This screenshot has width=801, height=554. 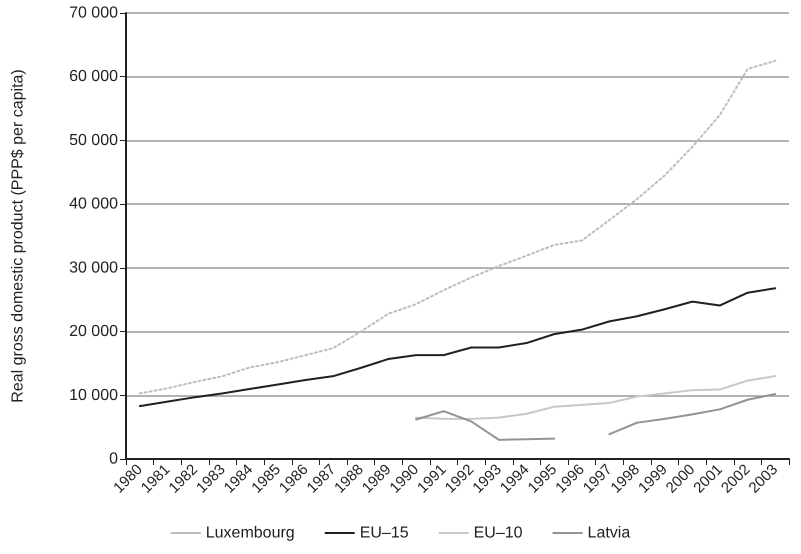 I want to click on y-tick-label: 20 000, so click(x=93, y=331).